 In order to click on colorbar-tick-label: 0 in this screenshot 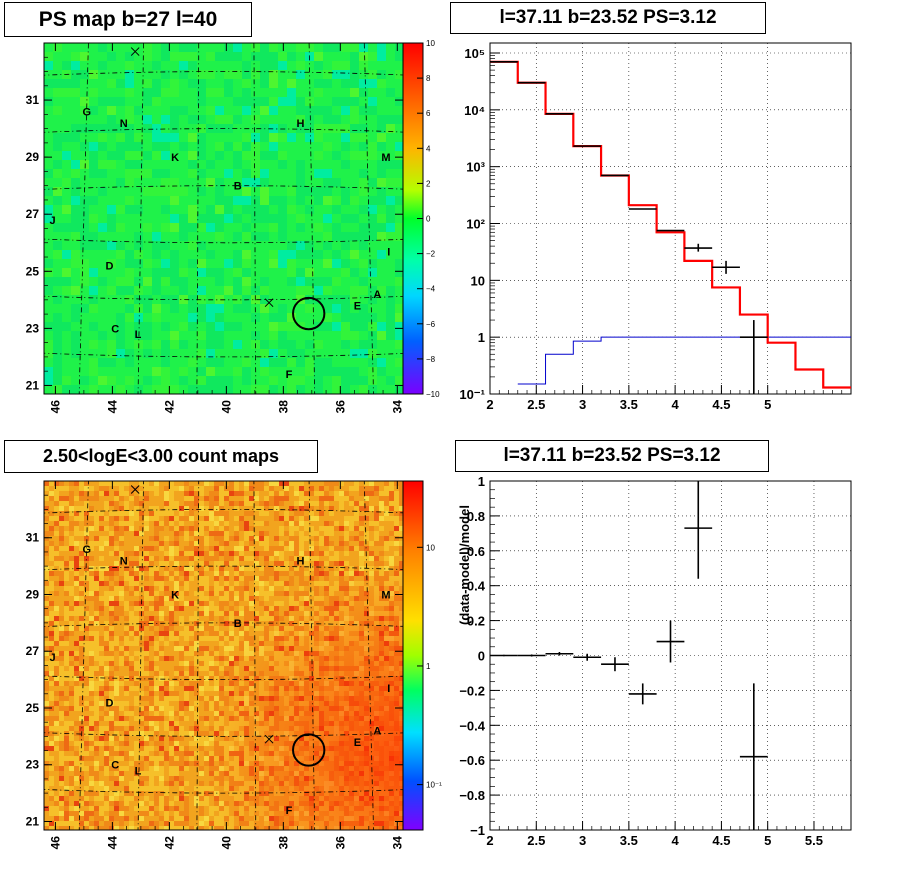, I will do `click(428, 219)`.